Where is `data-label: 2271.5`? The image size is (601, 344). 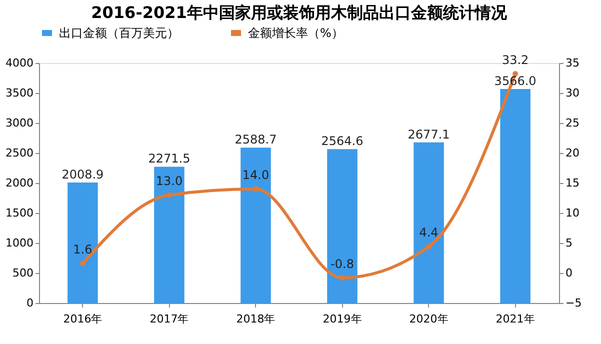
data-label: 2271.5 is located at coordinates (169, 159).